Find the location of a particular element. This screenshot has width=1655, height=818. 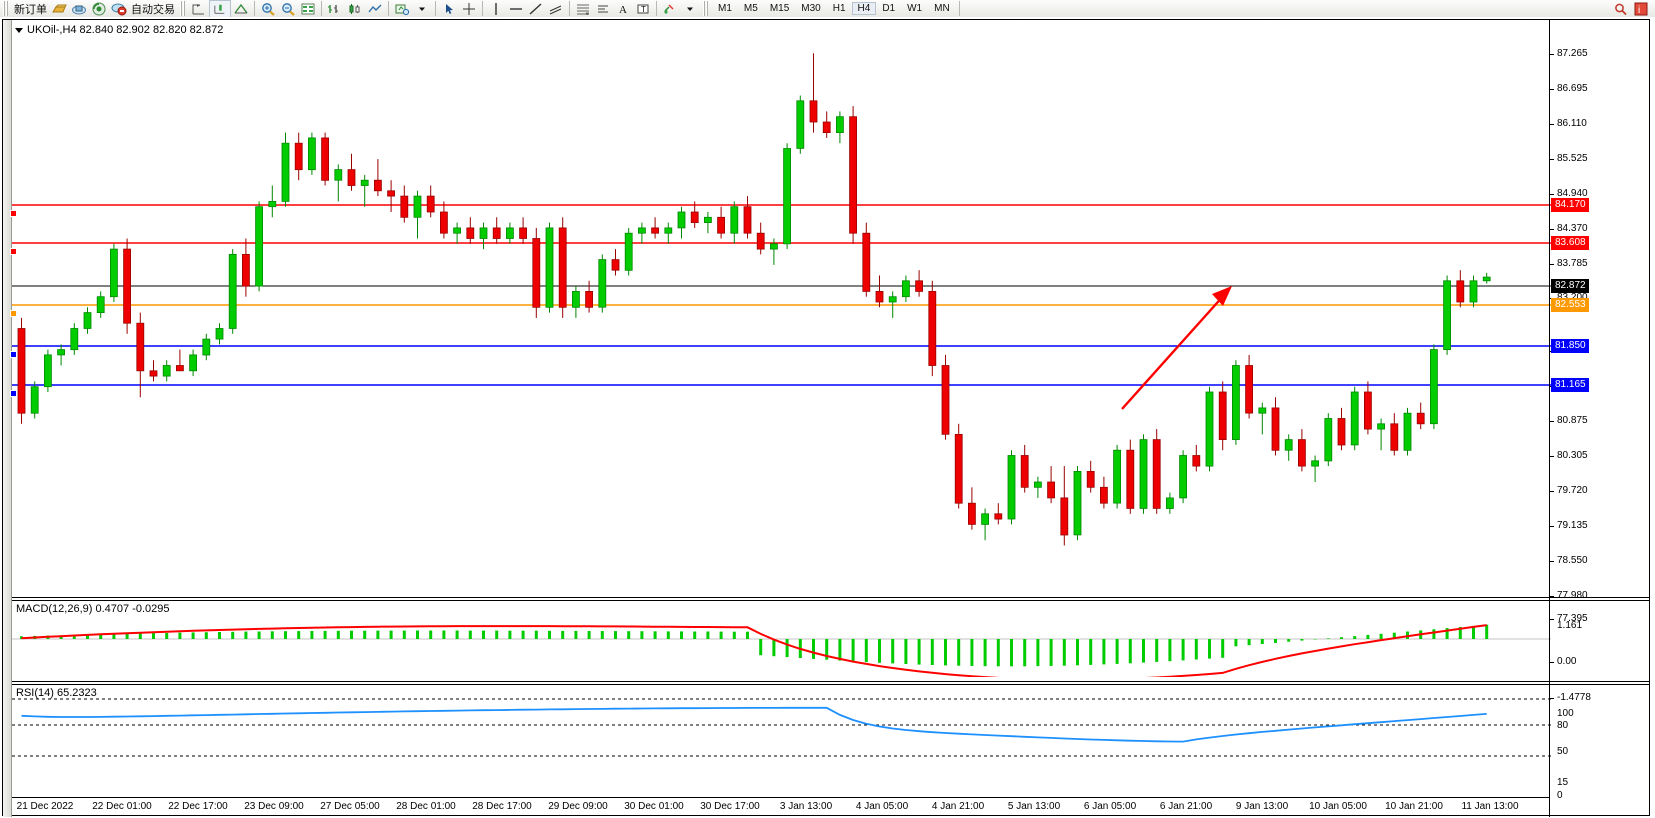

main-toolbar: 新订单 自动交易 is located at coordinates (827, 9).